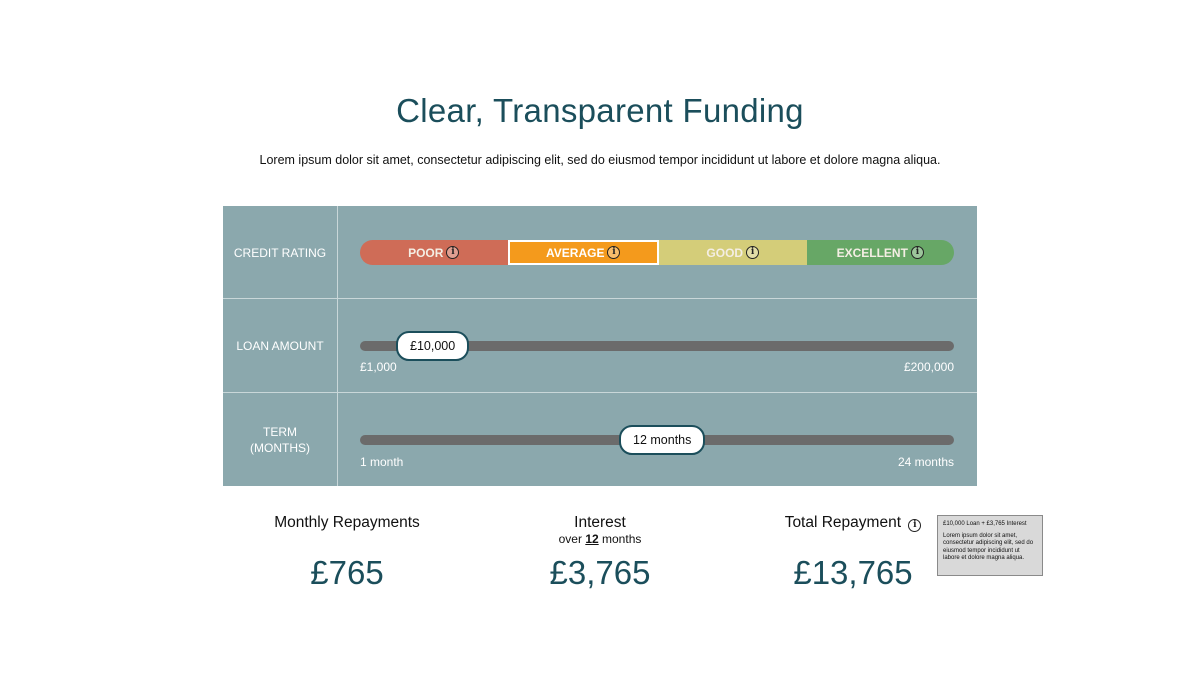 The width and height of the screenshot is (1200, 700). I want to click on interest-value: £3,765, so click(600, 572).